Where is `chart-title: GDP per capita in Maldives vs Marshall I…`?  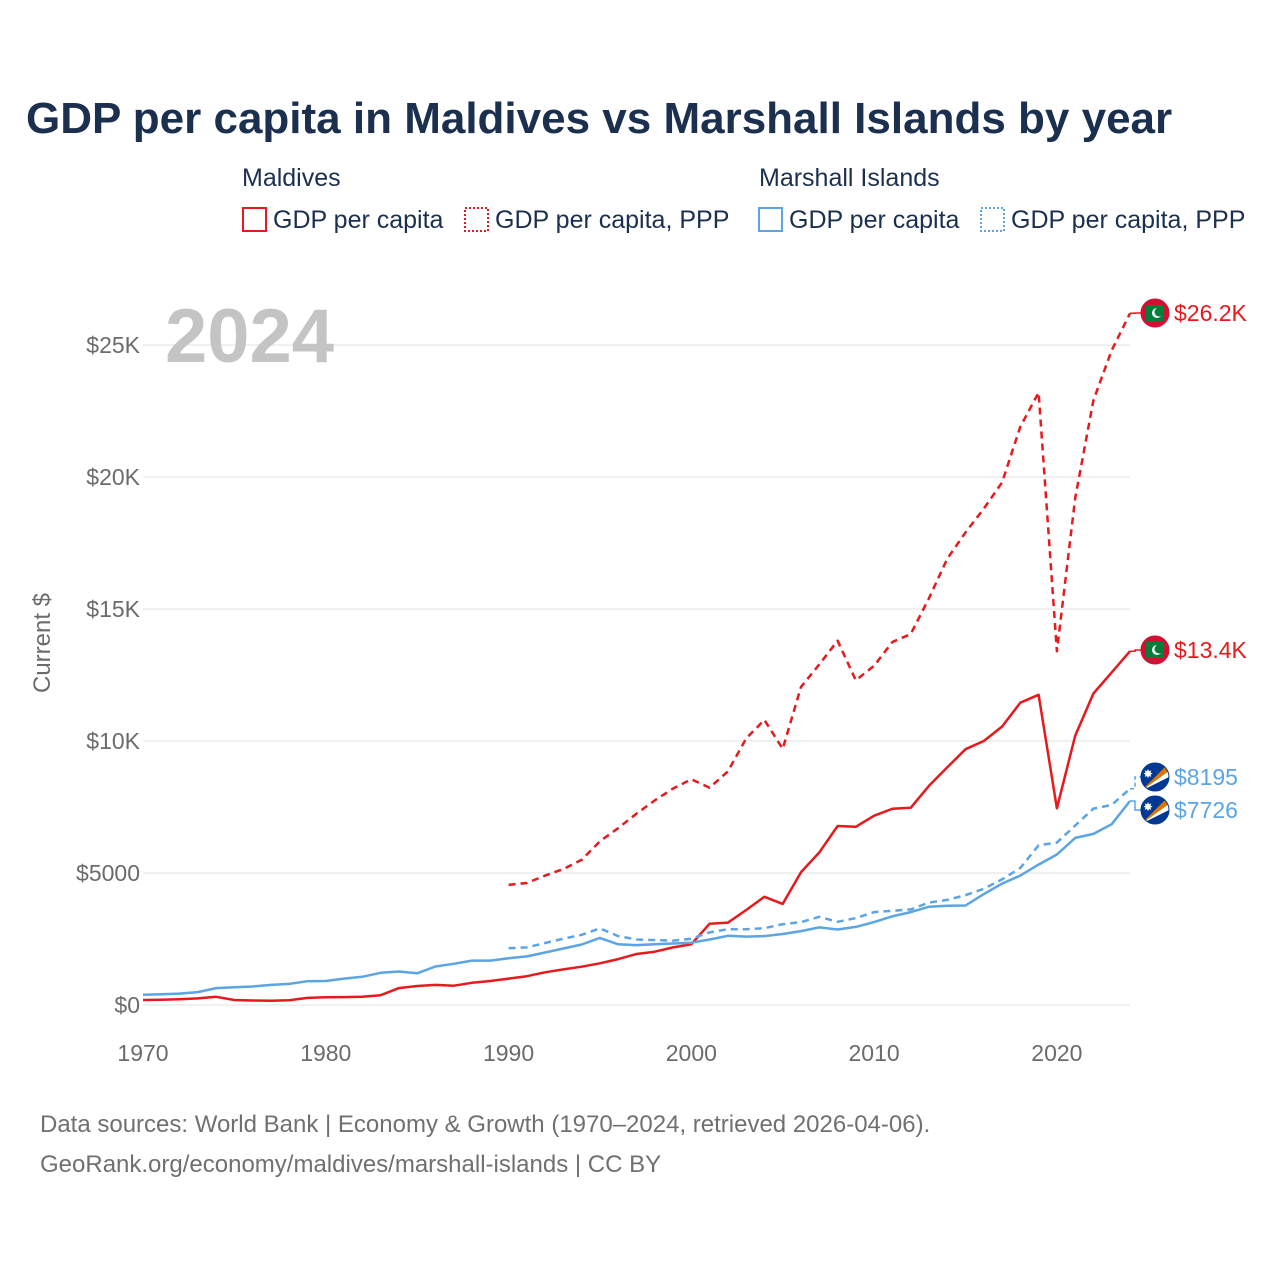 chart-title: GDP per capita in Maldives vs Marshall I… is located at coordinates (599, 118).